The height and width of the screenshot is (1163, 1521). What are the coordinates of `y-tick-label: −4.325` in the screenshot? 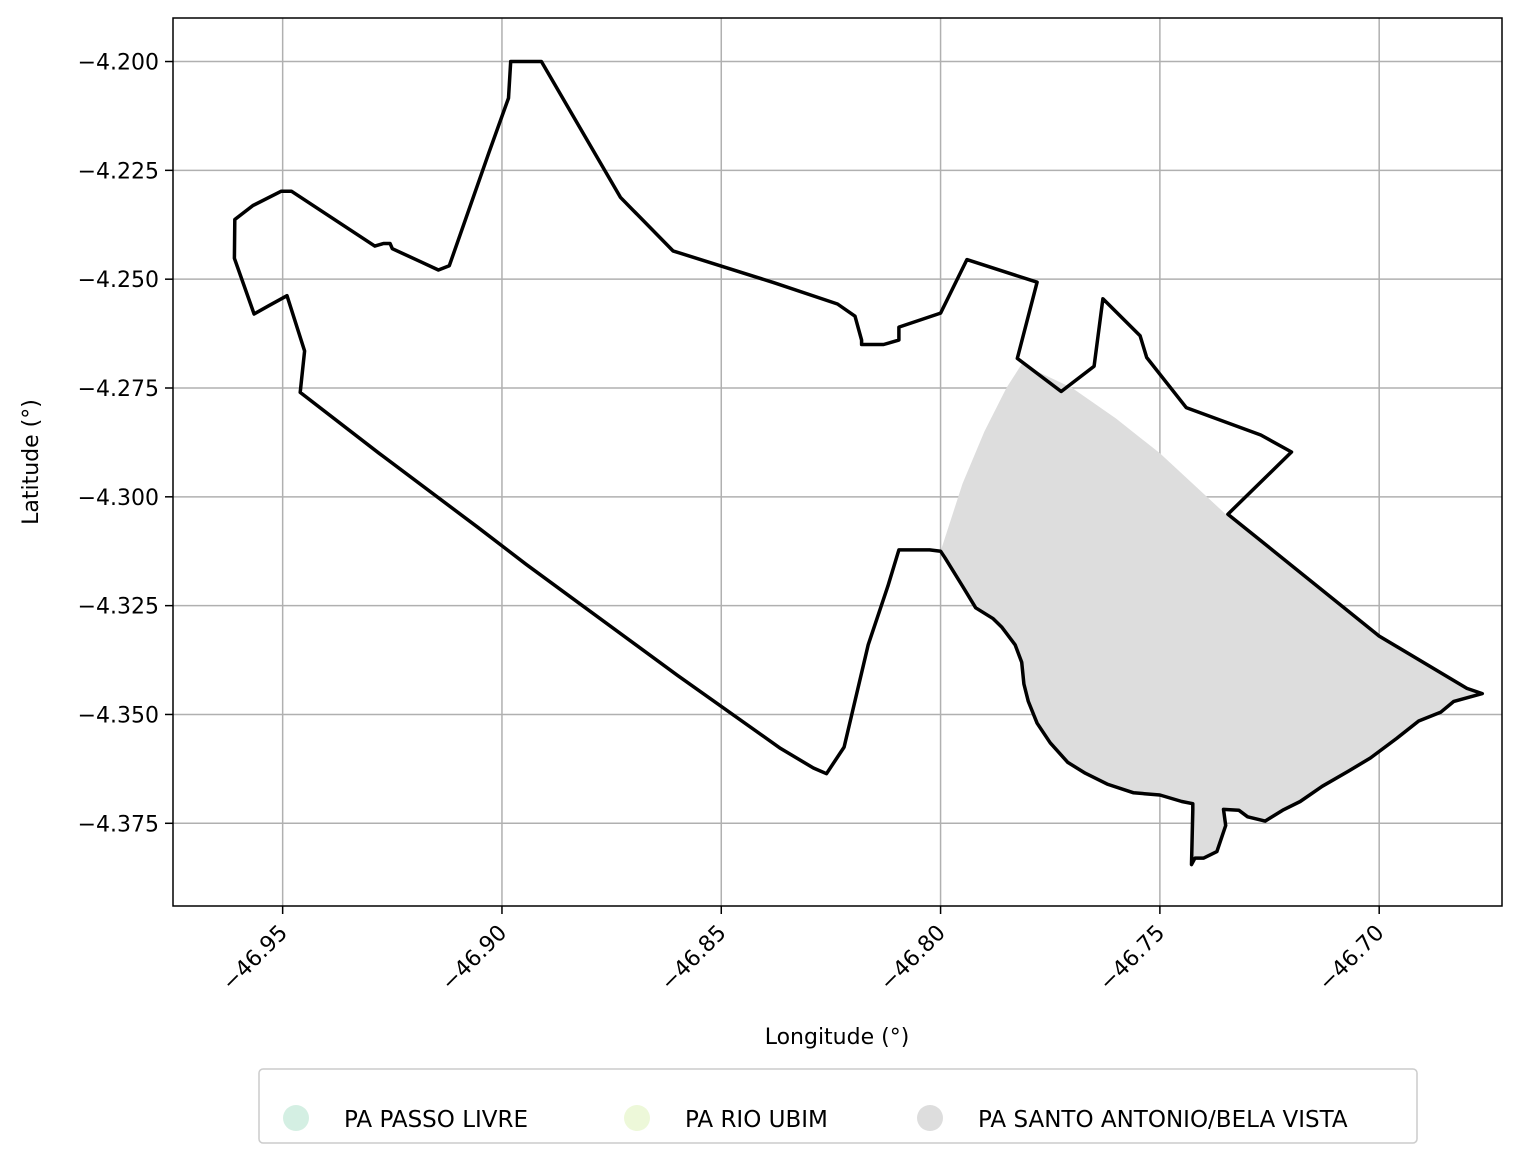 It's located at (118, 607).